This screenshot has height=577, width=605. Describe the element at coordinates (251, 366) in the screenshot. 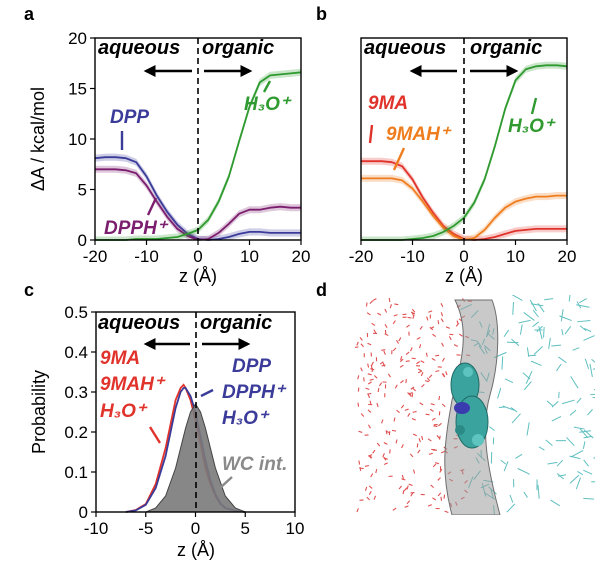

I see `legend-right-dpp: DPP` at that location.